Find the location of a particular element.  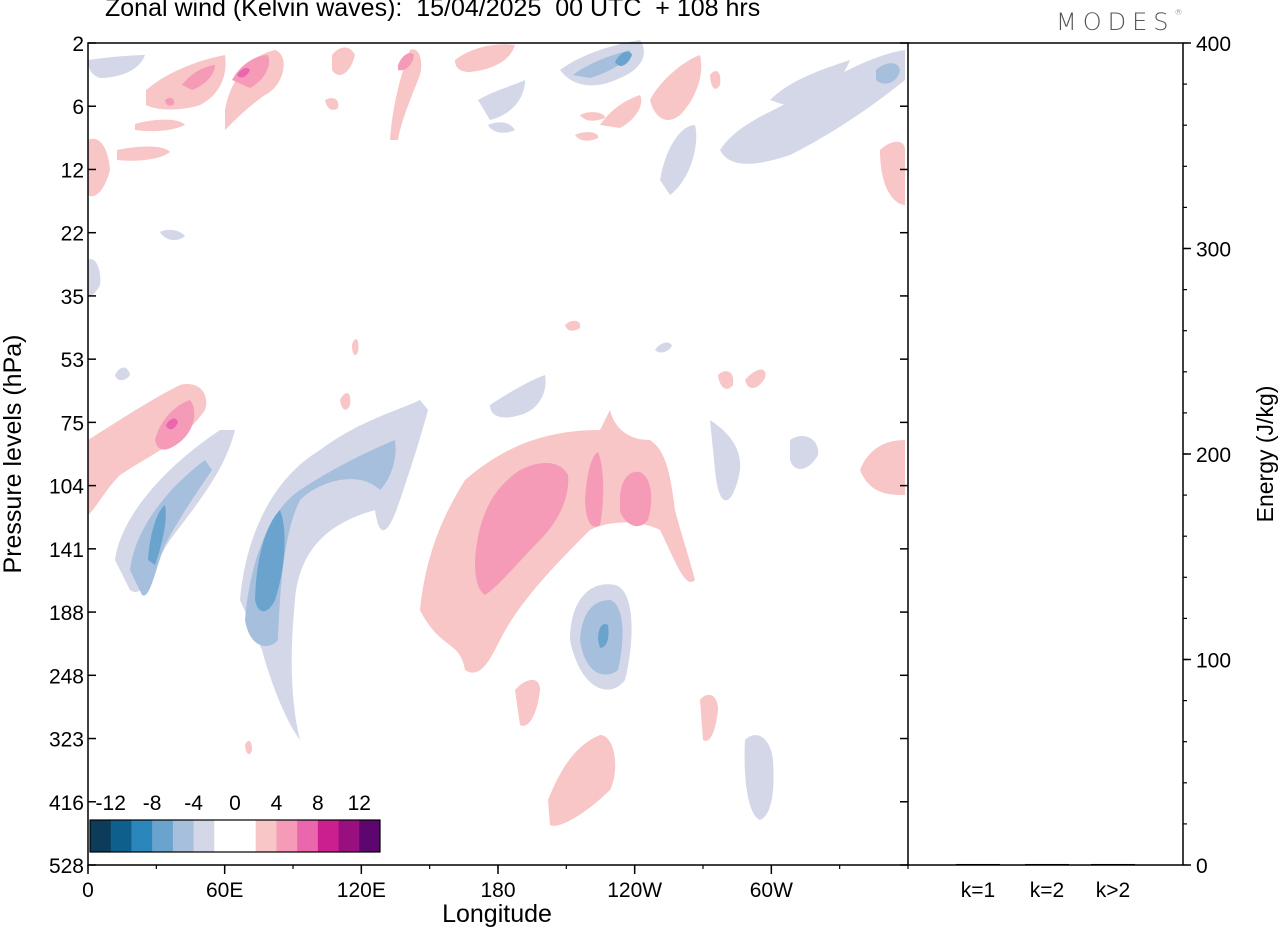

colorbar-label: 8 is located at coordinates (318, 803).